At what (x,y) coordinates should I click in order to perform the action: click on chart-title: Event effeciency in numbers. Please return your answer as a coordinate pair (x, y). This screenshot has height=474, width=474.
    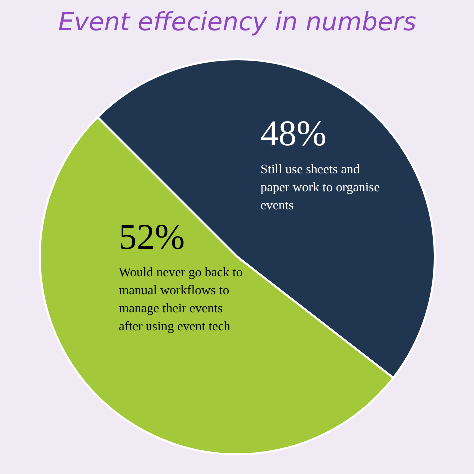
    Looking at the image, I should click on (237, 22).